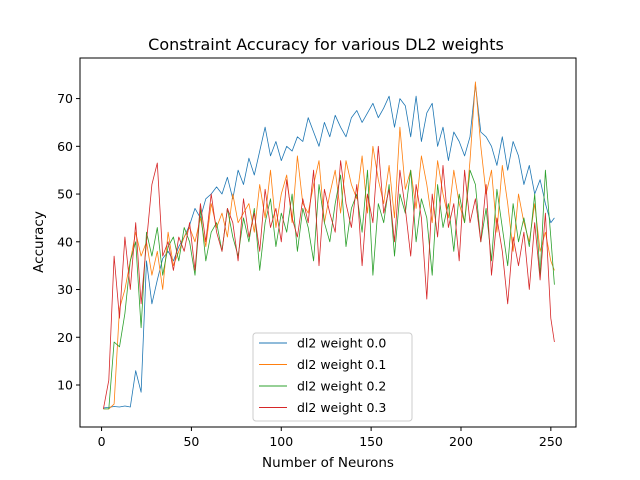  I want to click on x-tick-label-2: 100, so click(281, 441).